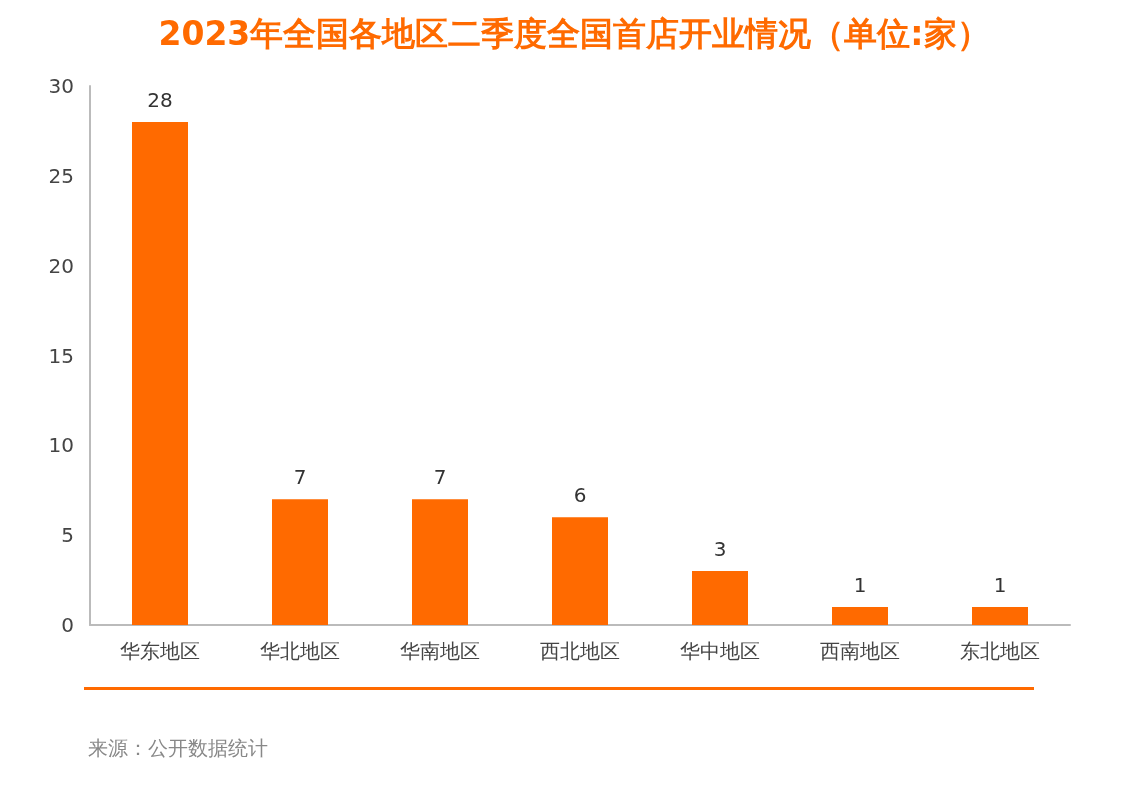 The image size is (1148, 804). Describe the element at coordinates (574, 33) in the screenshot. I see `chart-title: 2023年全国各地区二季度全国首店开业情况（单位:家）` at that location.